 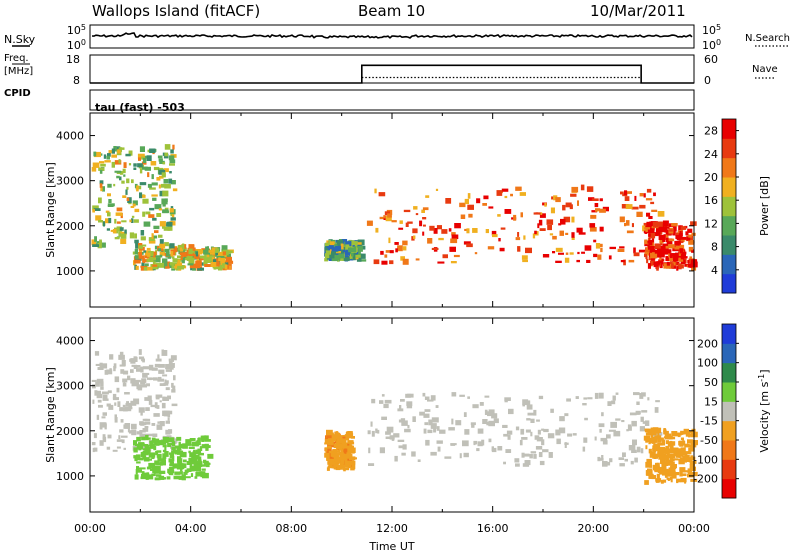 I want to click on power-colorbar-swatch, so click(x=729, y=148).